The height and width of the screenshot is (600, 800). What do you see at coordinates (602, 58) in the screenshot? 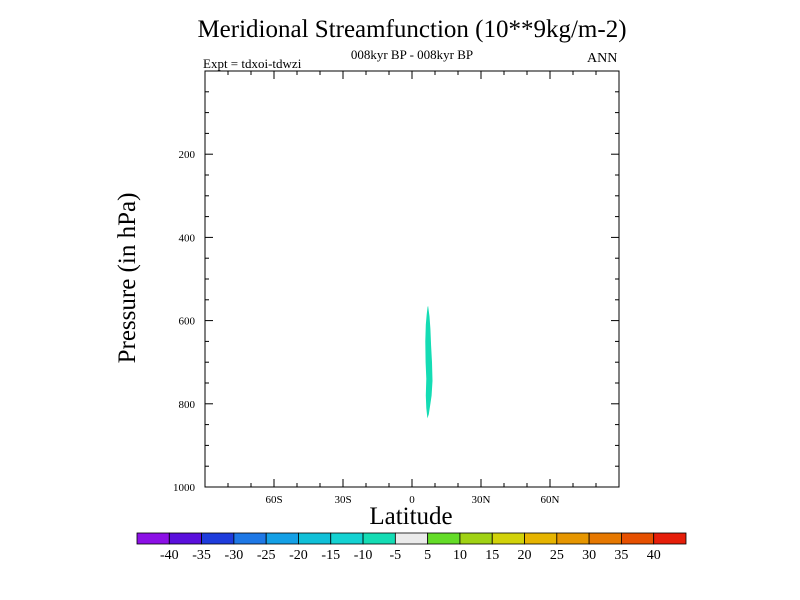
I see `season-label: ANN` at bounding box center [602, 58].